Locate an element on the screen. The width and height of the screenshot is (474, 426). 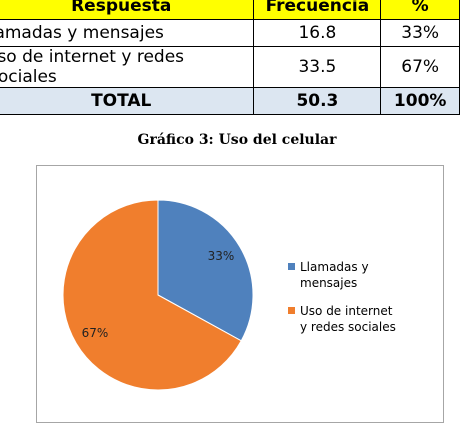
table-row: llamadas y mensajes 16.8 33% is located at coordinates (230, 33).